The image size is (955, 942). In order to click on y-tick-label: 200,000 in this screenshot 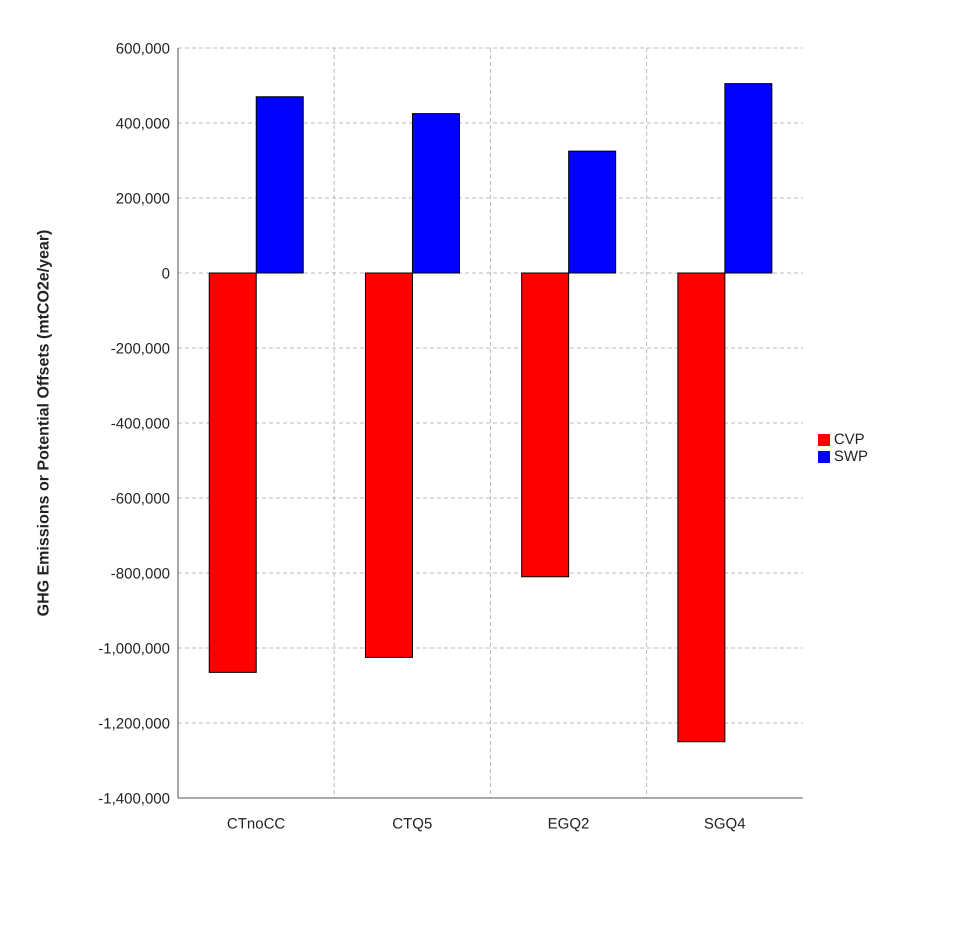, I will do `click(143, 199)`.